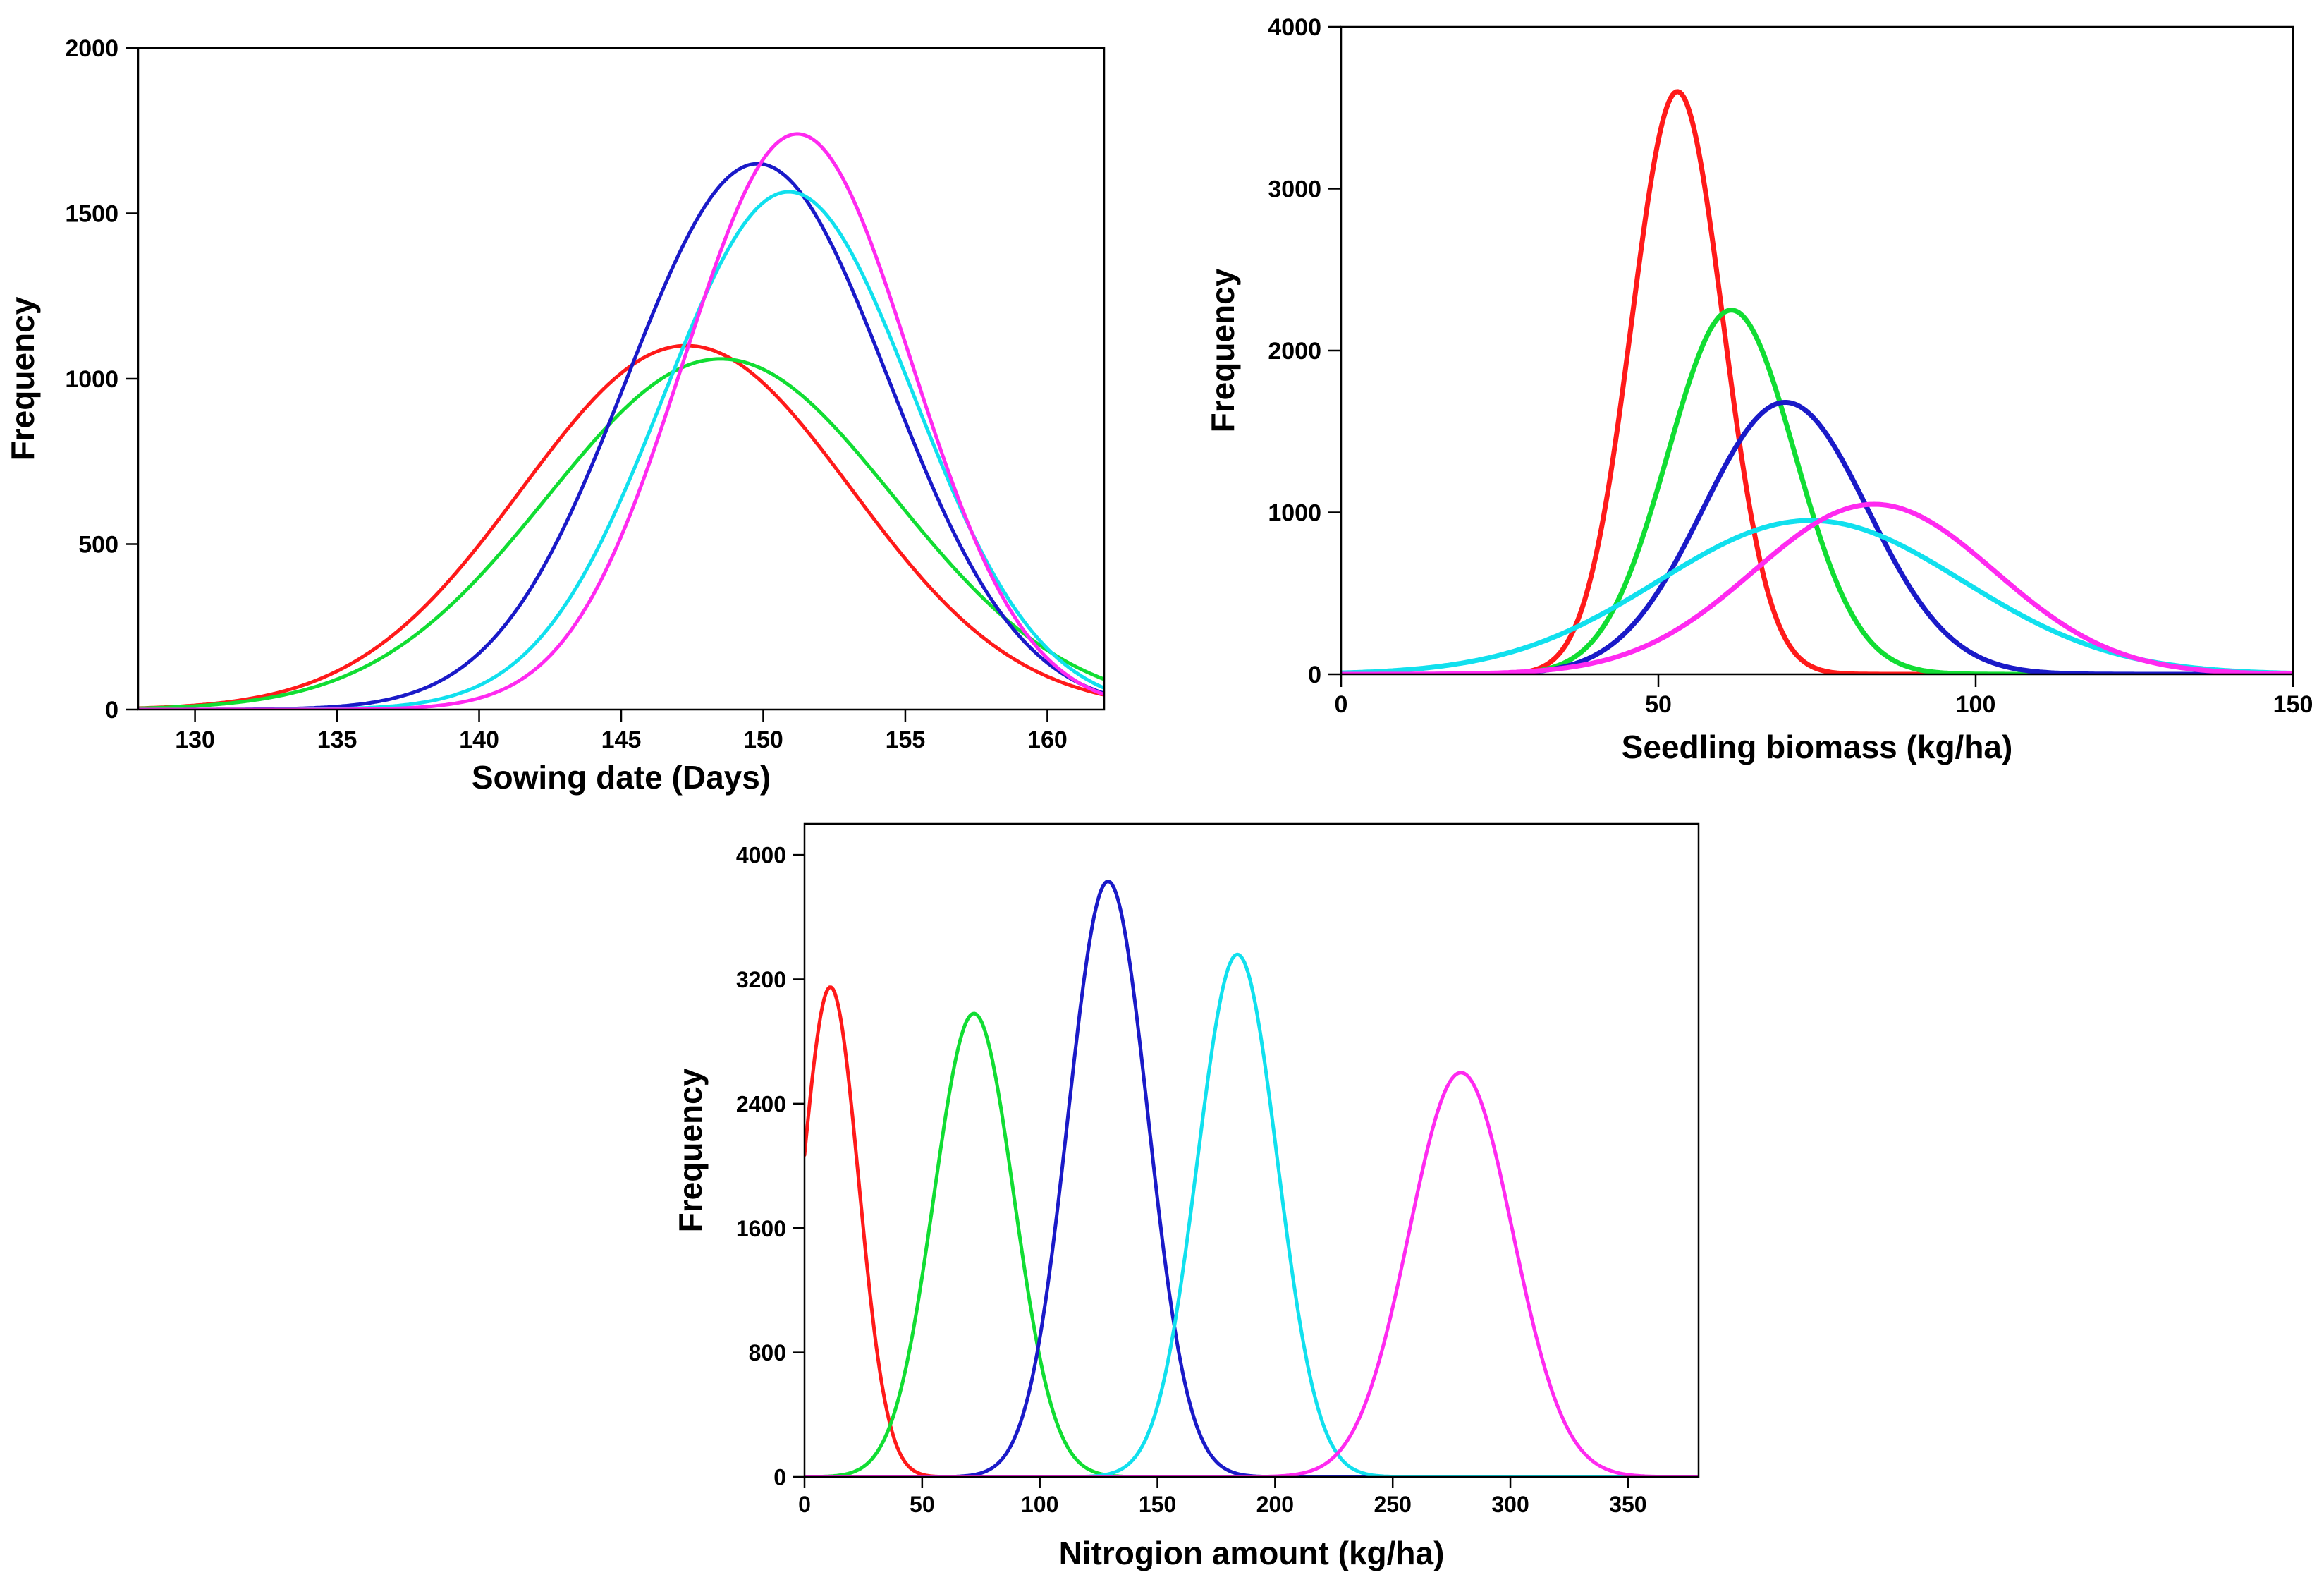  I want to click on y-tick-label: 800, so click(767, 1352).